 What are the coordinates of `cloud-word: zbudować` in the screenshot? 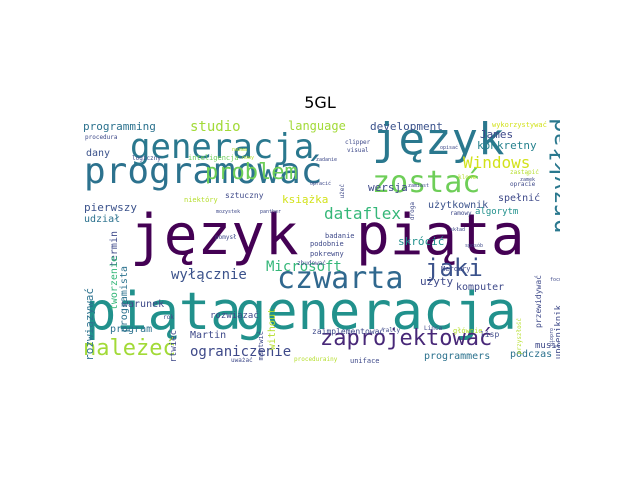 It's located at (311, 263).